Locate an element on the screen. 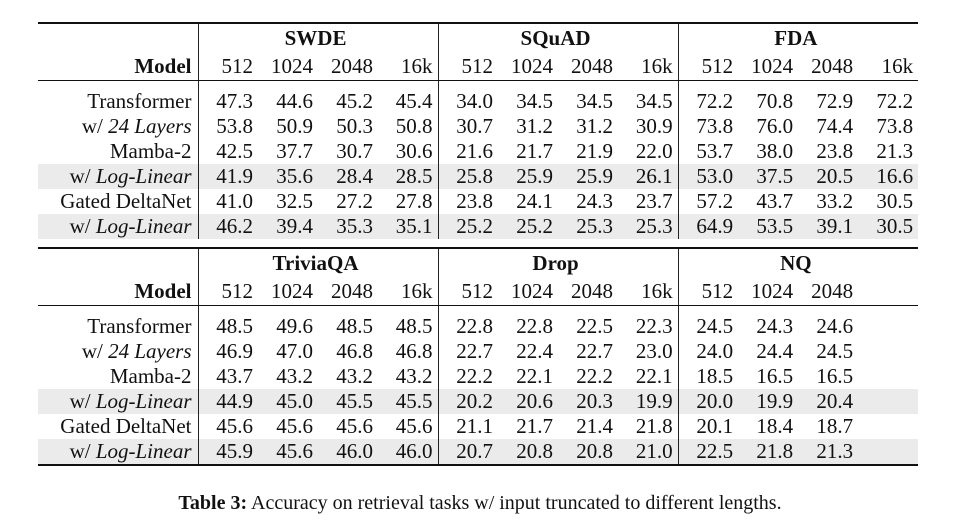  value-cell: 21.8 is located at coordinates (768, 452).